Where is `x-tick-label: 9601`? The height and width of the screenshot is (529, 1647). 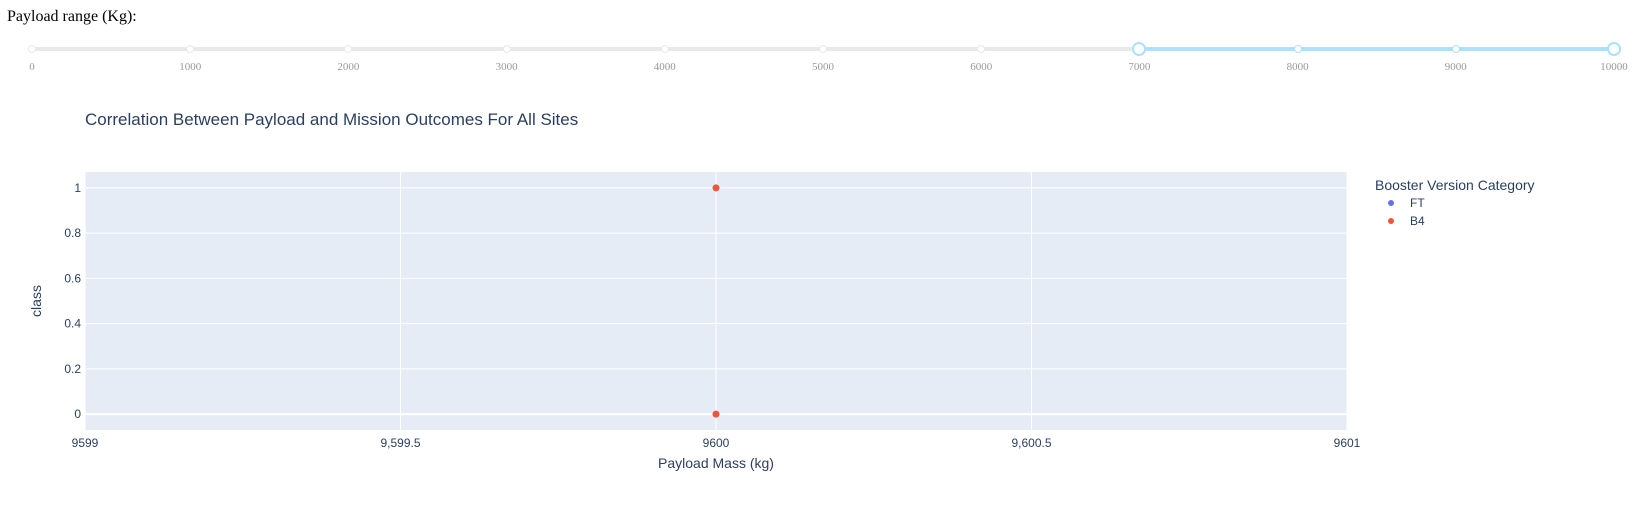 x-tick-label: 9601 is located at coordinates (1347, 443).